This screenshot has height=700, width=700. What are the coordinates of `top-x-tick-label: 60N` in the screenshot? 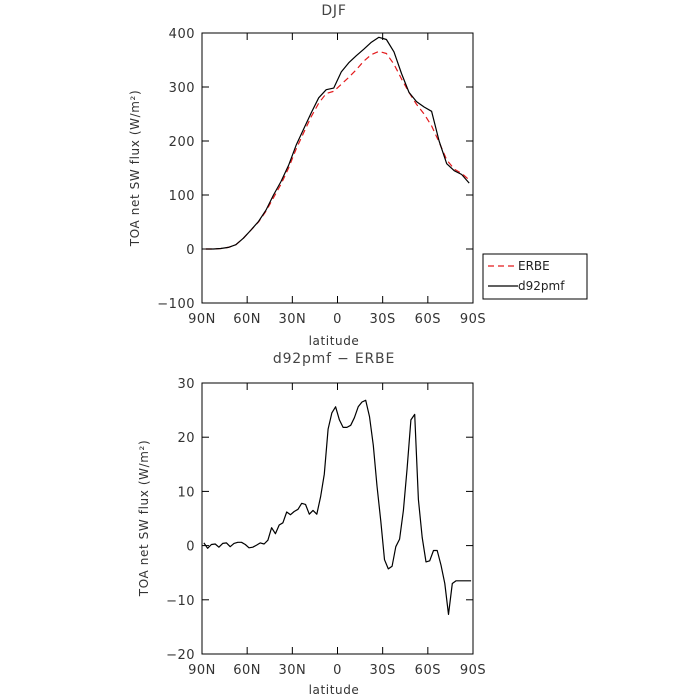 It's located at (247, 319).